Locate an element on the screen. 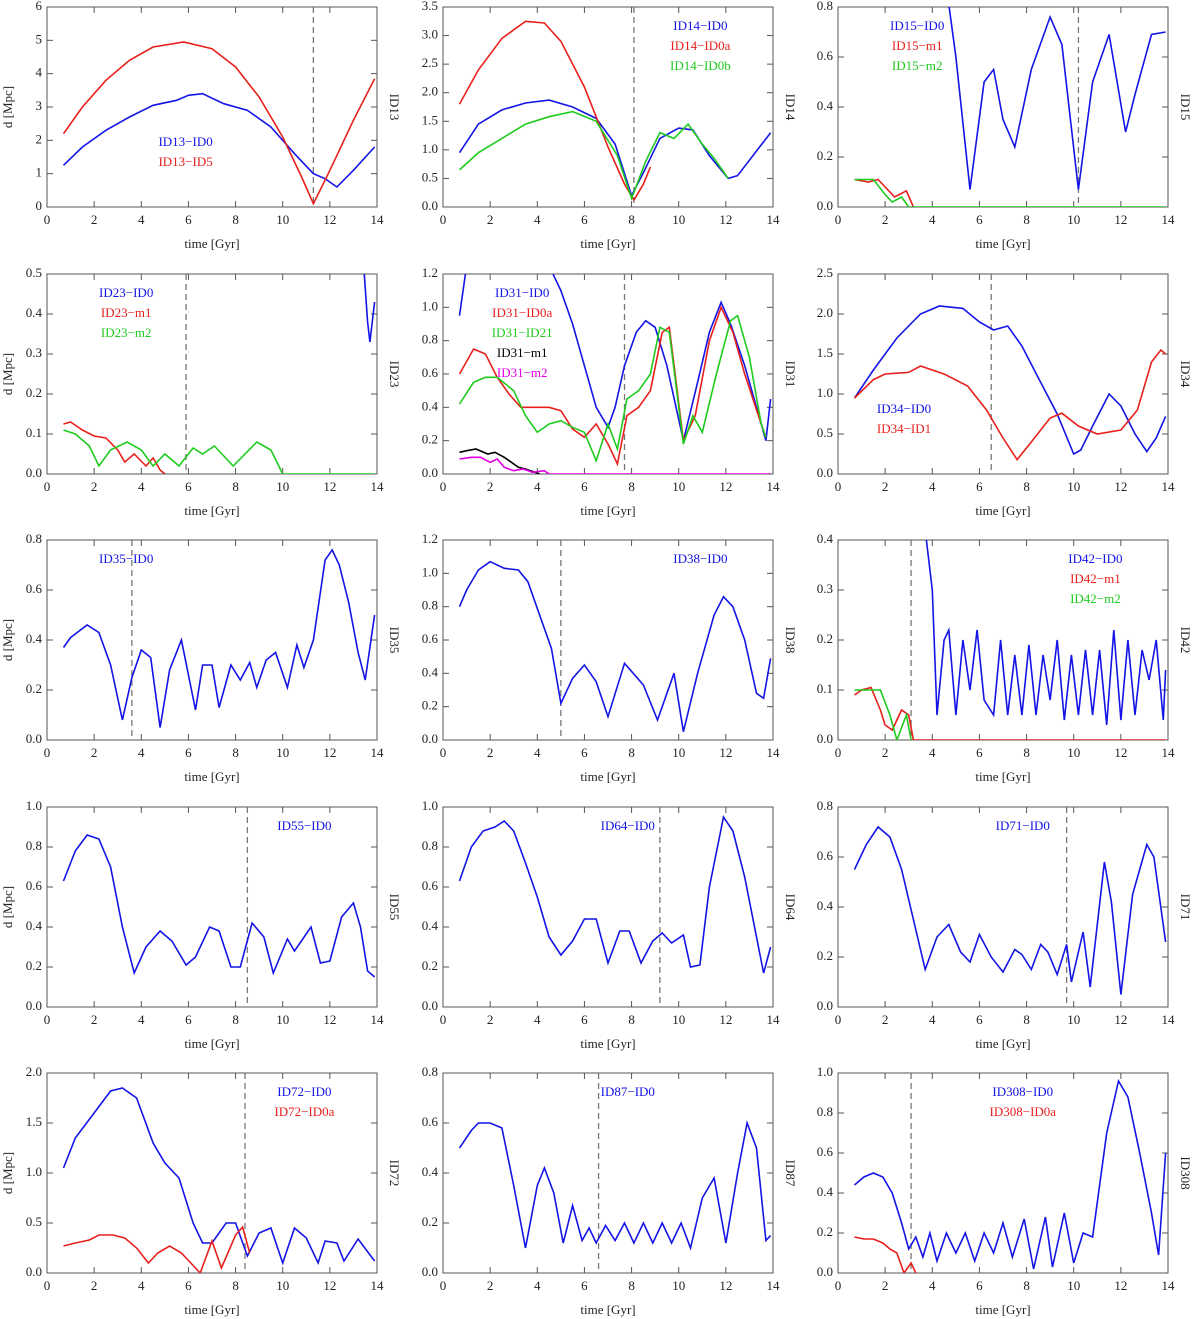 Image resolution: width=1200 pixels, height=1319 pixels. legend-label: ID23−ID0 is located at coordinates (126, 292).